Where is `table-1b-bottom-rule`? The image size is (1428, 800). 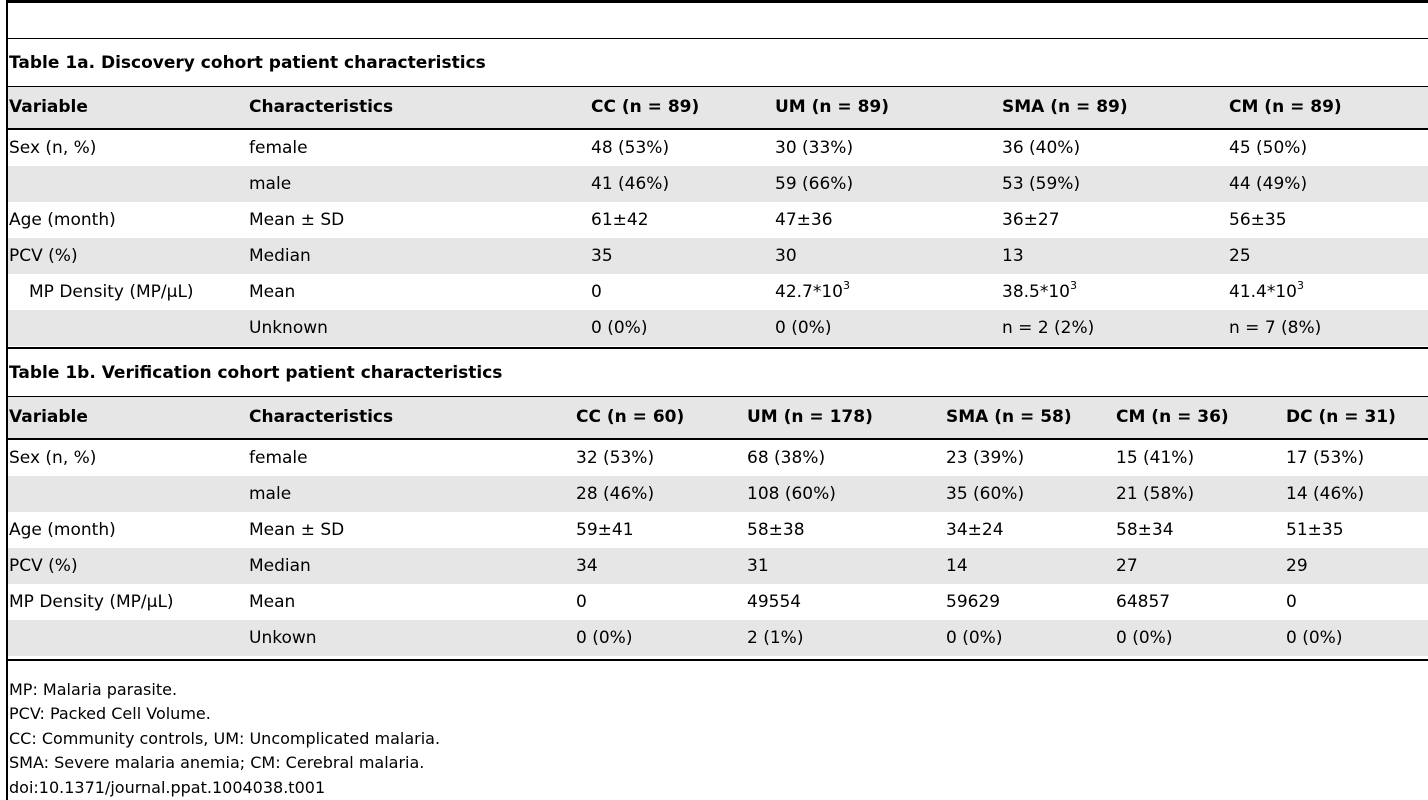
table-1b-bottom-rule is located at coordinates (717, 660).